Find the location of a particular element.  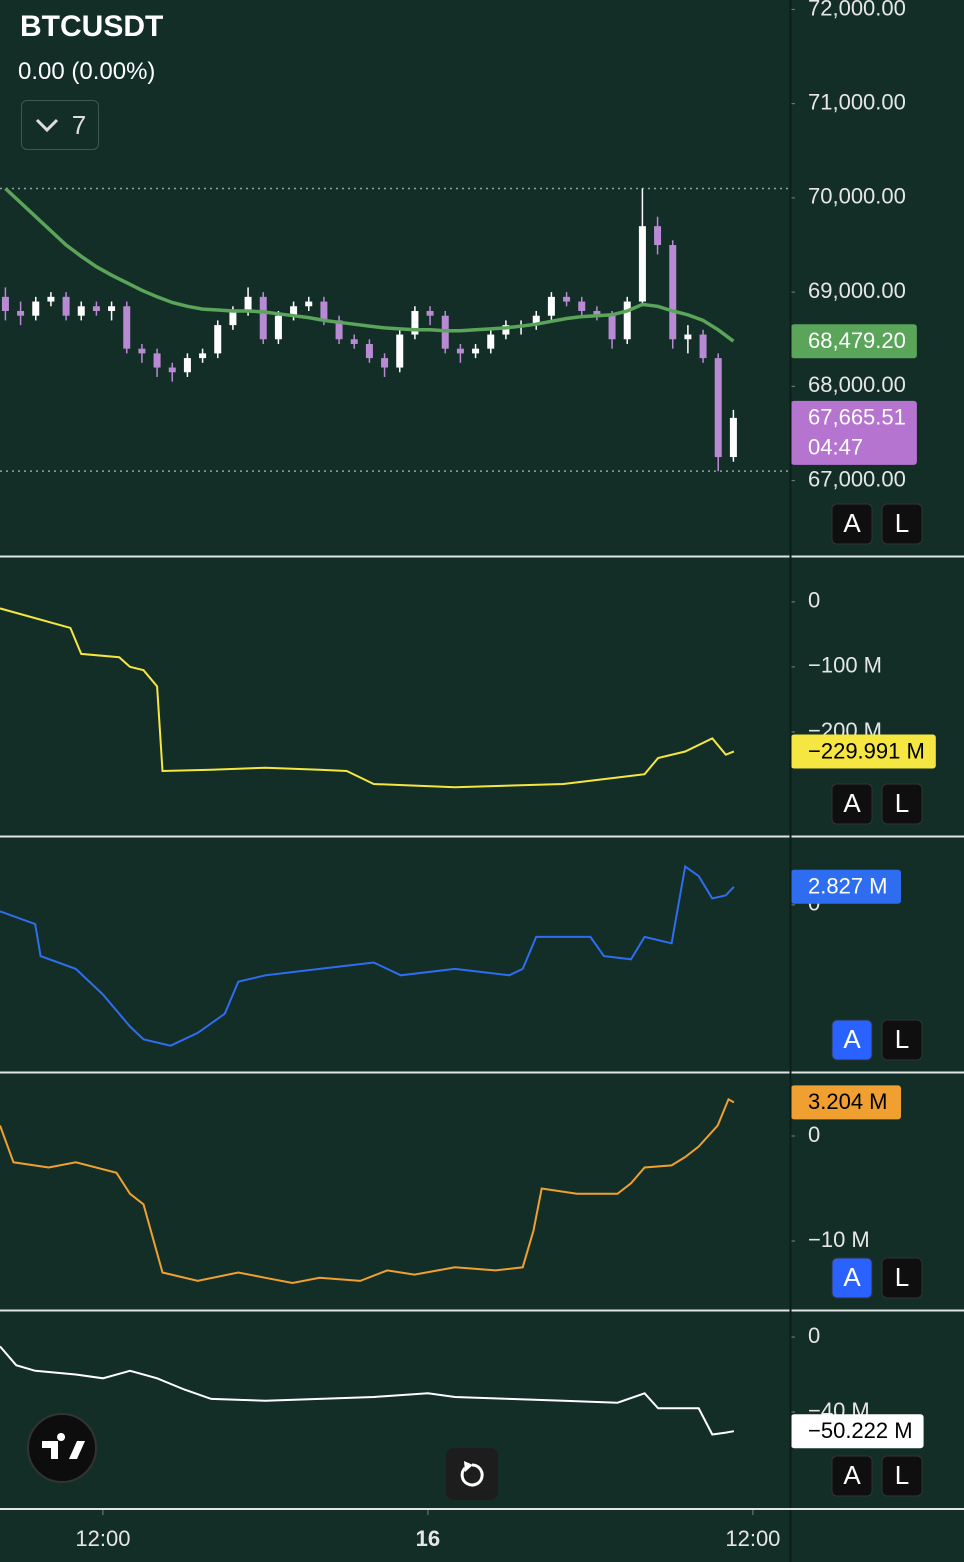

countdown-label: 04:47 is located at coordinates (835, 447).